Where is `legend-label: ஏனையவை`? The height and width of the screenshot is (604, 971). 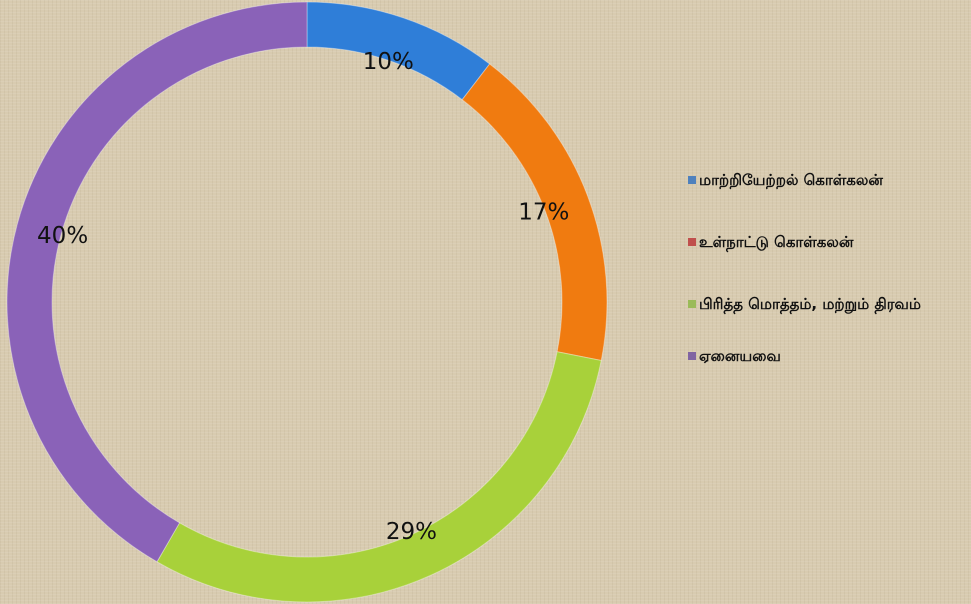 legend-label: ஏனையவை is located at coordinates (740, 356).